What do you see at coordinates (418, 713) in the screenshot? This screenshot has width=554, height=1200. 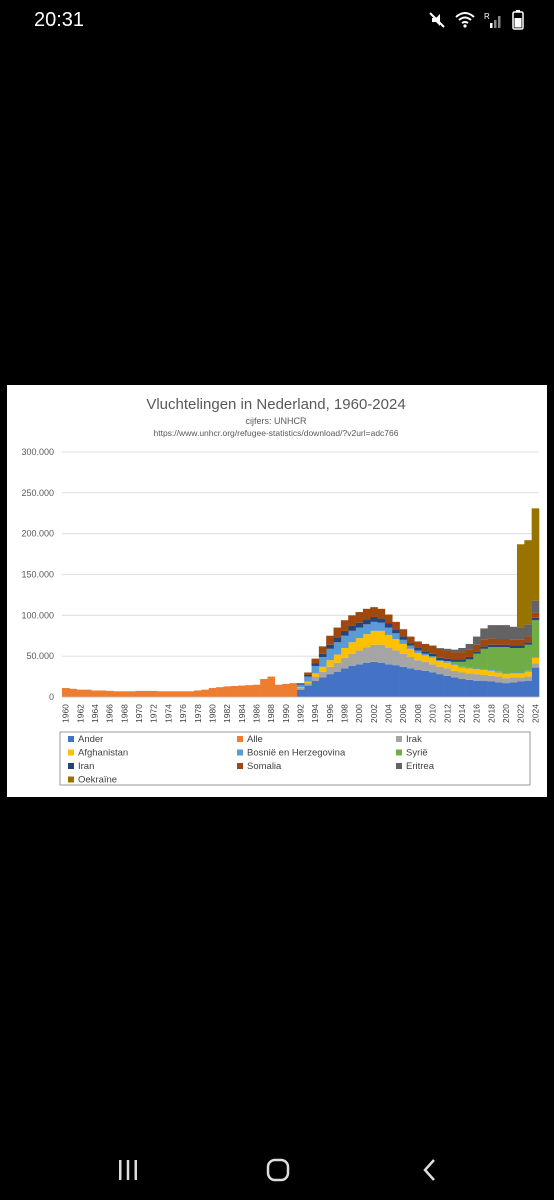 I see `x-tick-label: 2008` at bounding box center [418, 713].